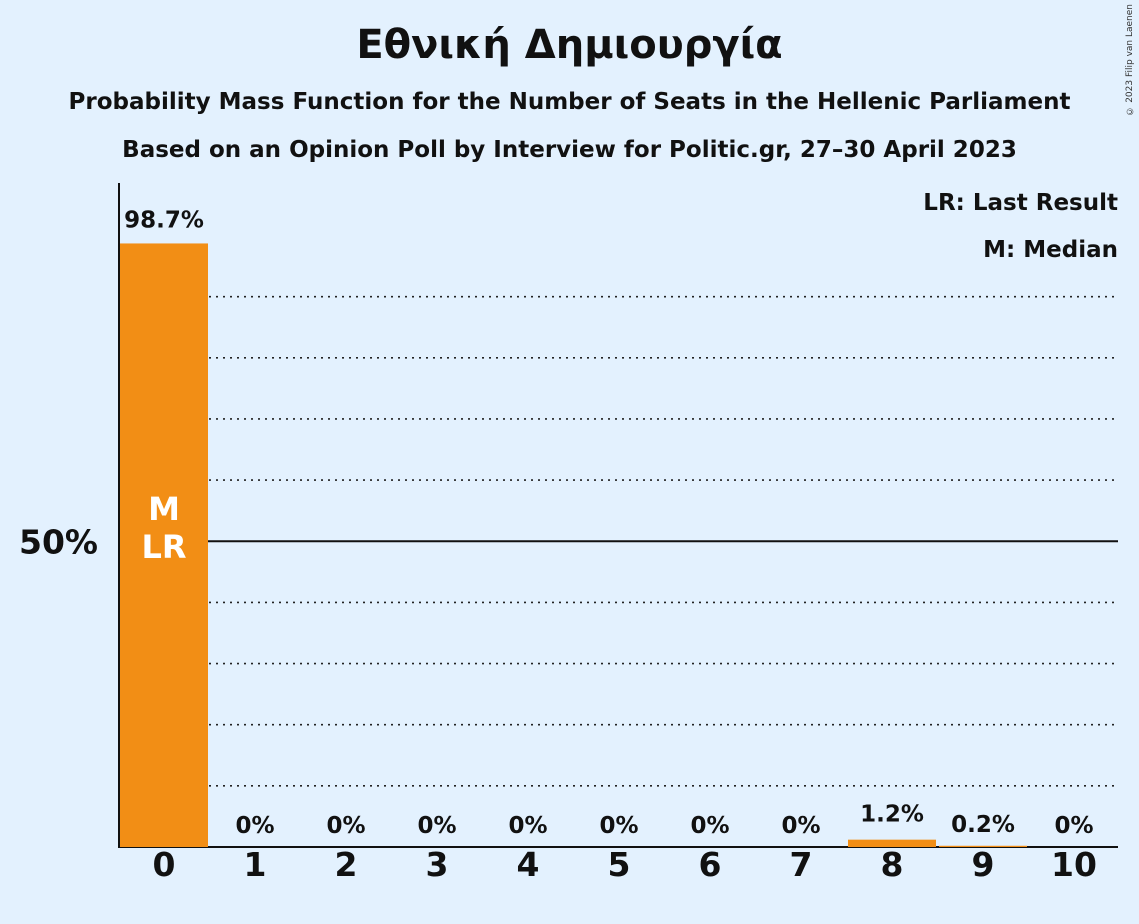 The image size is (1139, 924). I want to click on value-label-6: 0%, so click(709, 826).